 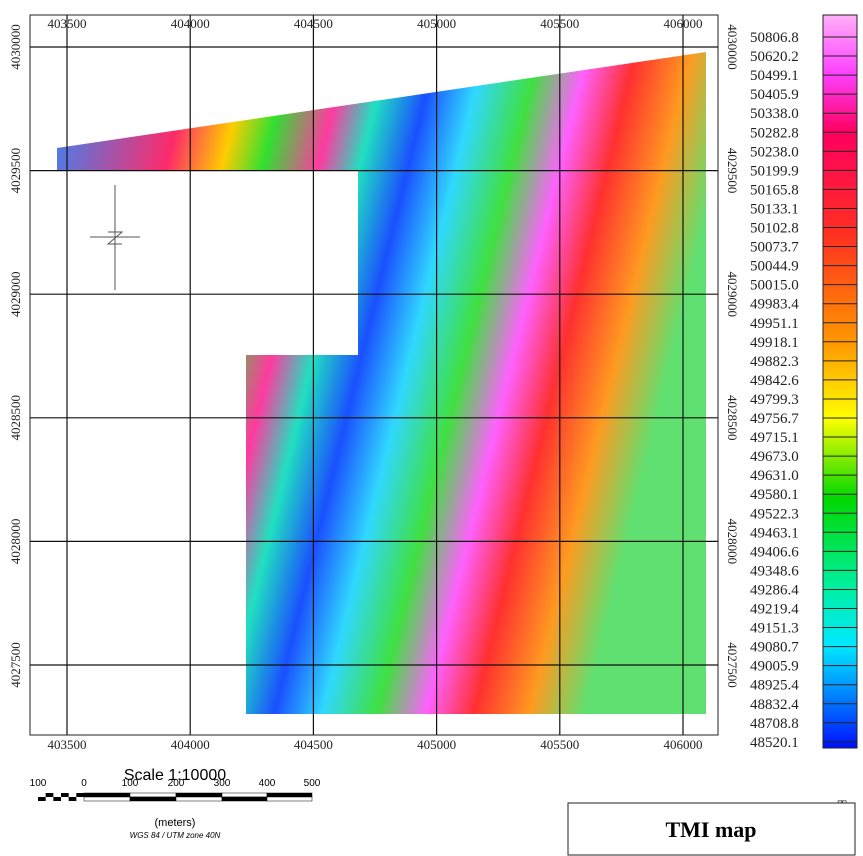 I want to click on legend-value: 50133.1, so click(x=774, y=209).